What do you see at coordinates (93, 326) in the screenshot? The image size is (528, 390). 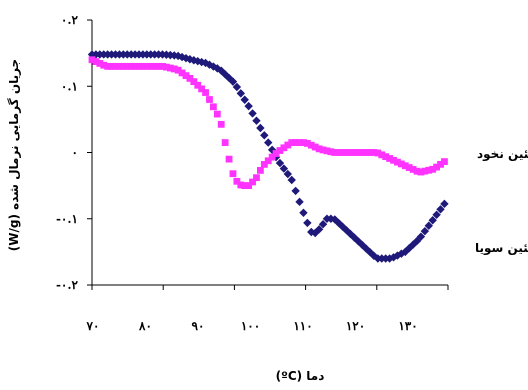 I see `x-tick-label: ۷۰` at bounding box center [93, 326].